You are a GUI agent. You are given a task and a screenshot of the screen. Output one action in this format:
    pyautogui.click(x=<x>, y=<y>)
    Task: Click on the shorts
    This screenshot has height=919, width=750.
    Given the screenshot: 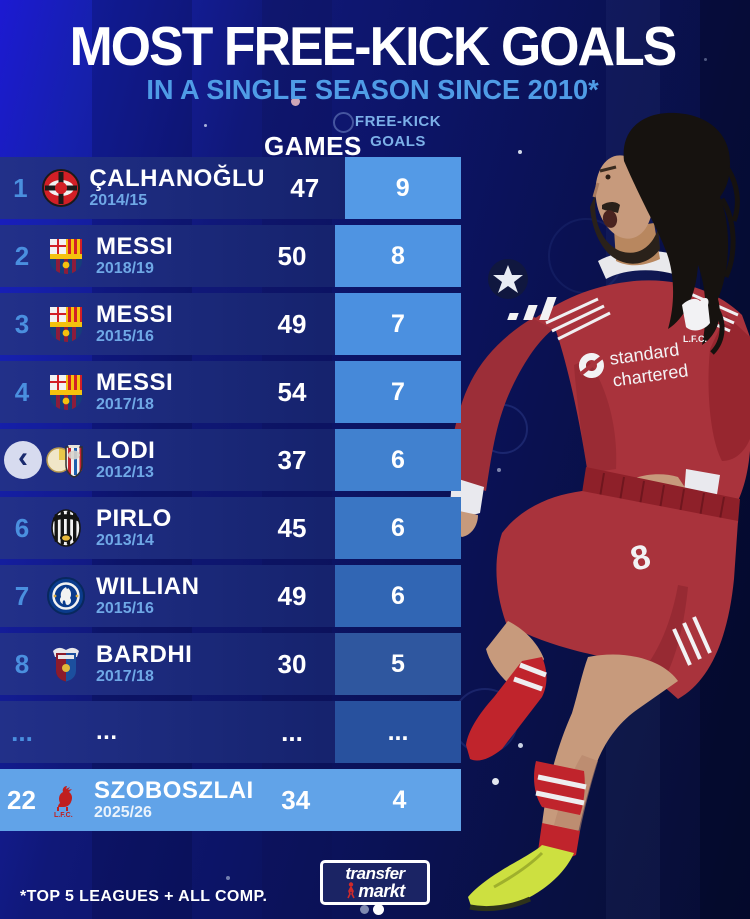 What is the action you would take?
    pyautogui.click(x=617, y=595)
    